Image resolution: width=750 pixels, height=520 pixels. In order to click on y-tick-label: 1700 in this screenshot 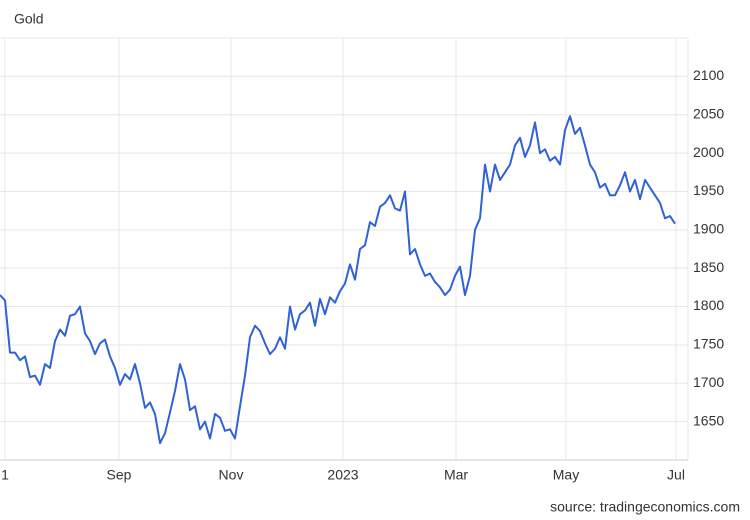, I will do `click(708, 382)`.